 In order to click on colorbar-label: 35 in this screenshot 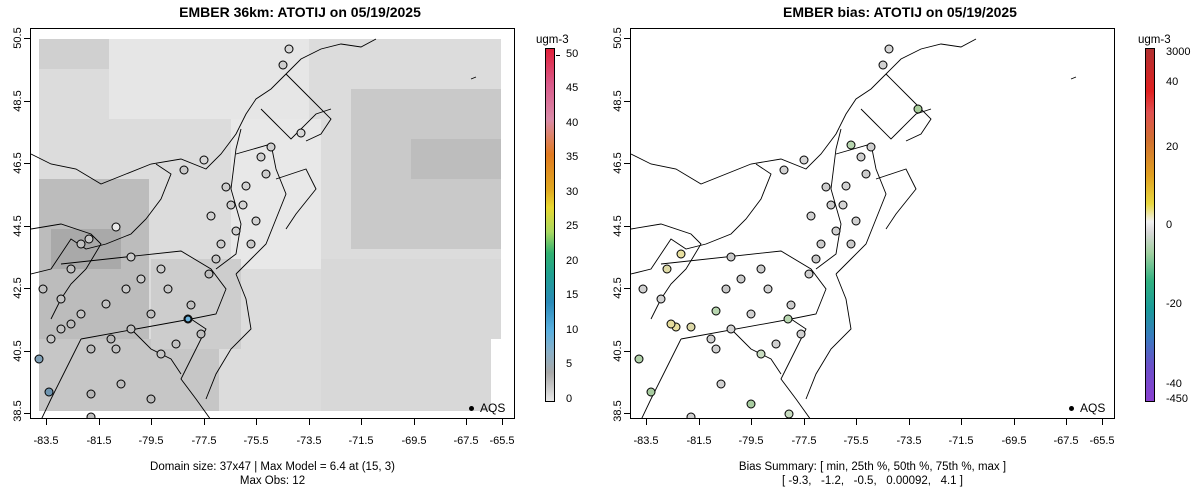, I will do `click(572, 157)`.